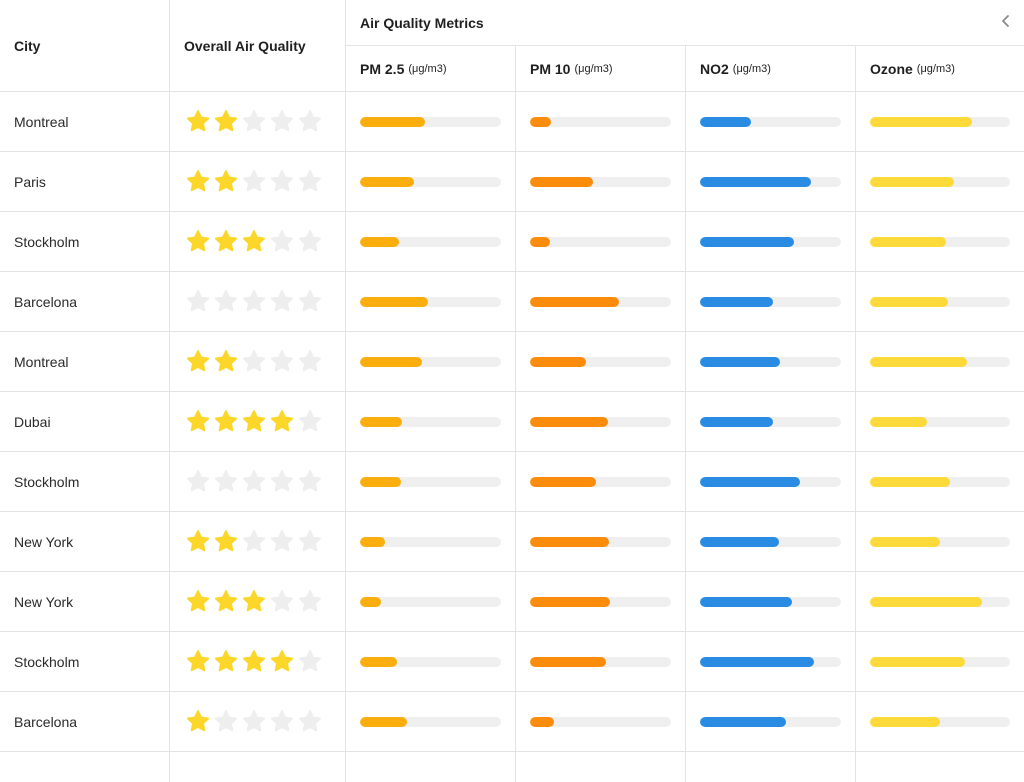 Image resolution: width=1024 pixels, height=782 pixels. Describe the element at coordinates (44, 541) in the screenshot. I see `city-name: New York` at that location.